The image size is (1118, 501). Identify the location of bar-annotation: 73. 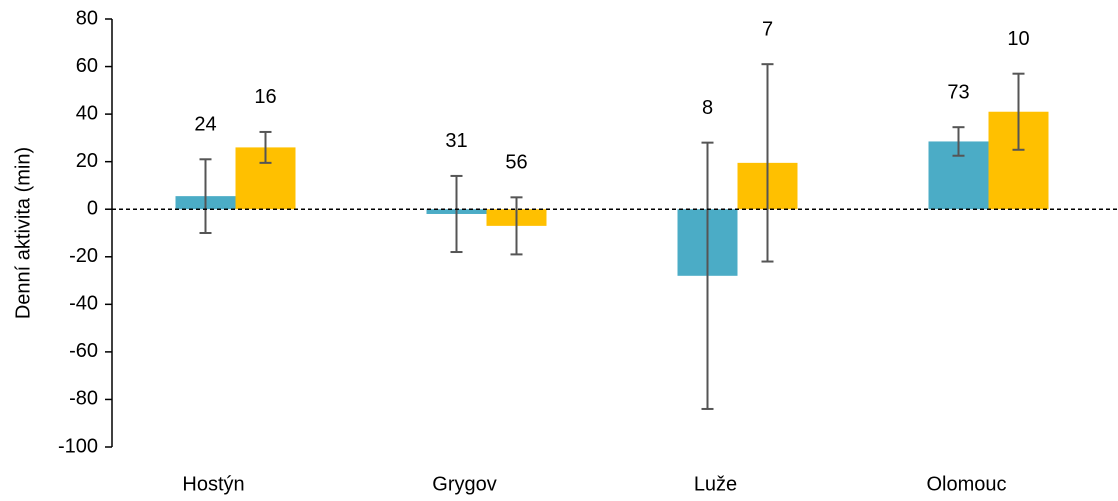
(958, 92).